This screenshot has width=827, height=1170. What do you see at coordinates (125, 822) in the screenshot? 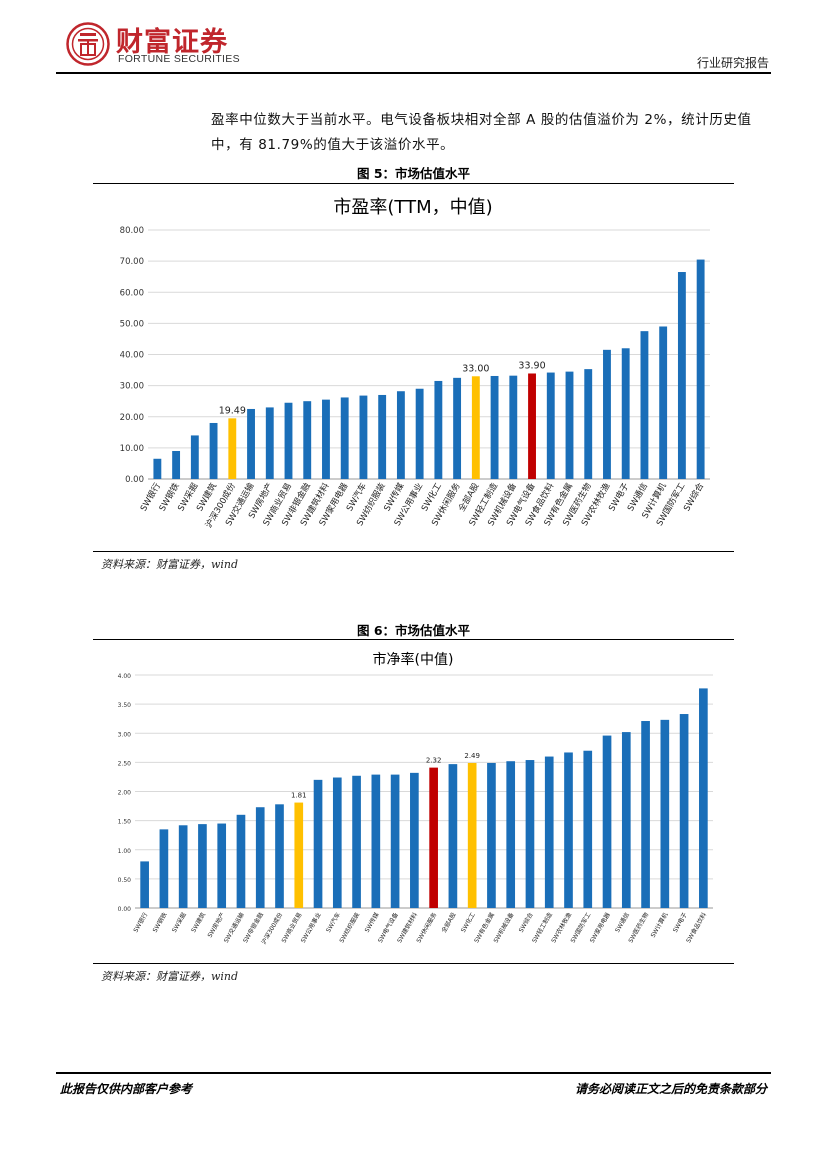
I see `y-tick-label: 1.50` at bounding box center [125, 822].